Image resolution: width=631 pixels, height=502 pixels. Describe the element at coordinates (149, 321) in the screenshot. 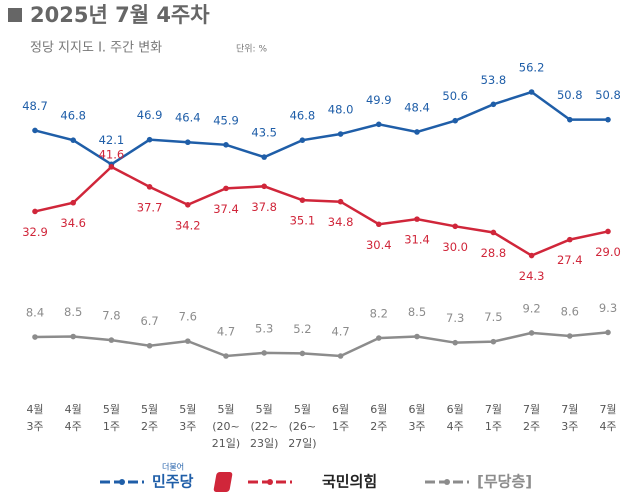

I see `data-label: 6.7` at that location.